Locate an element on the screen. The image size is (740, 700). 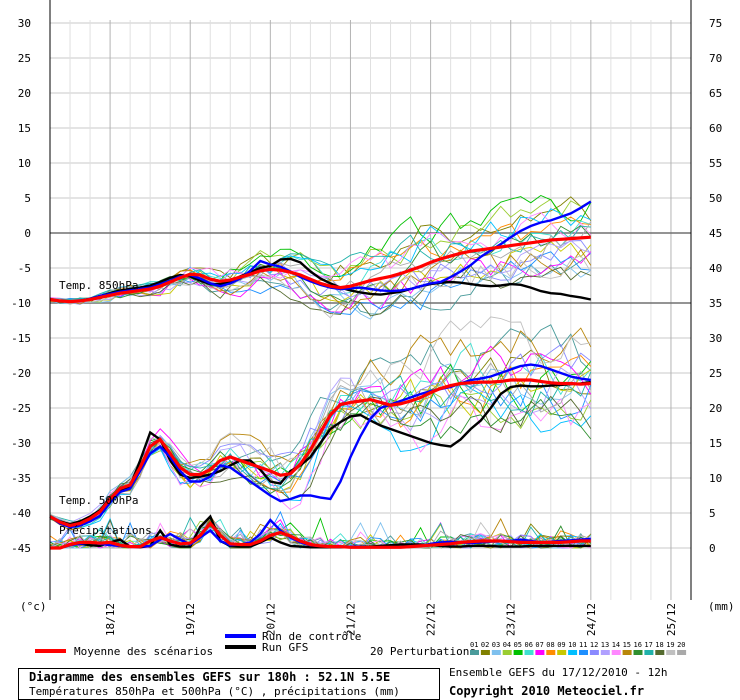
gfs-850-line is located at coordinates (320, 280).